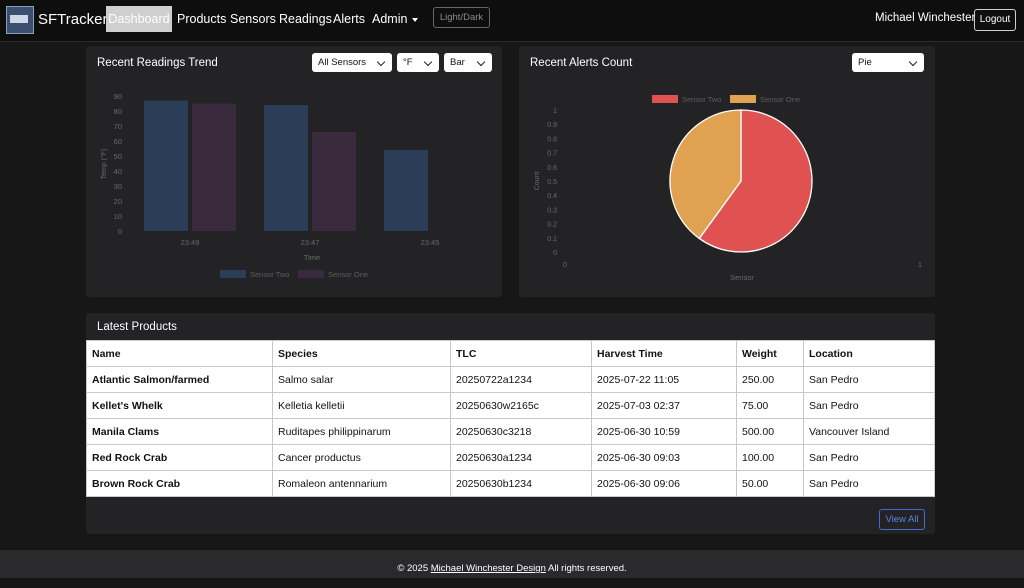 This screenshot has height=588, width=1024. Describe the element at coordinates (587, 568) in the screenshot. I see `footer-rights: All rights reserved.` at that location.